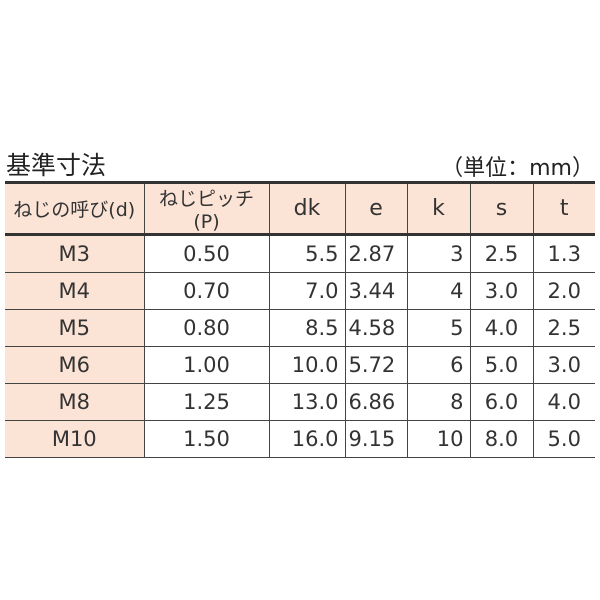 Image resolution: width=600 pixels, height=600 pixels. I want to click on cell-pitch: 1.25, so click(206, 402).